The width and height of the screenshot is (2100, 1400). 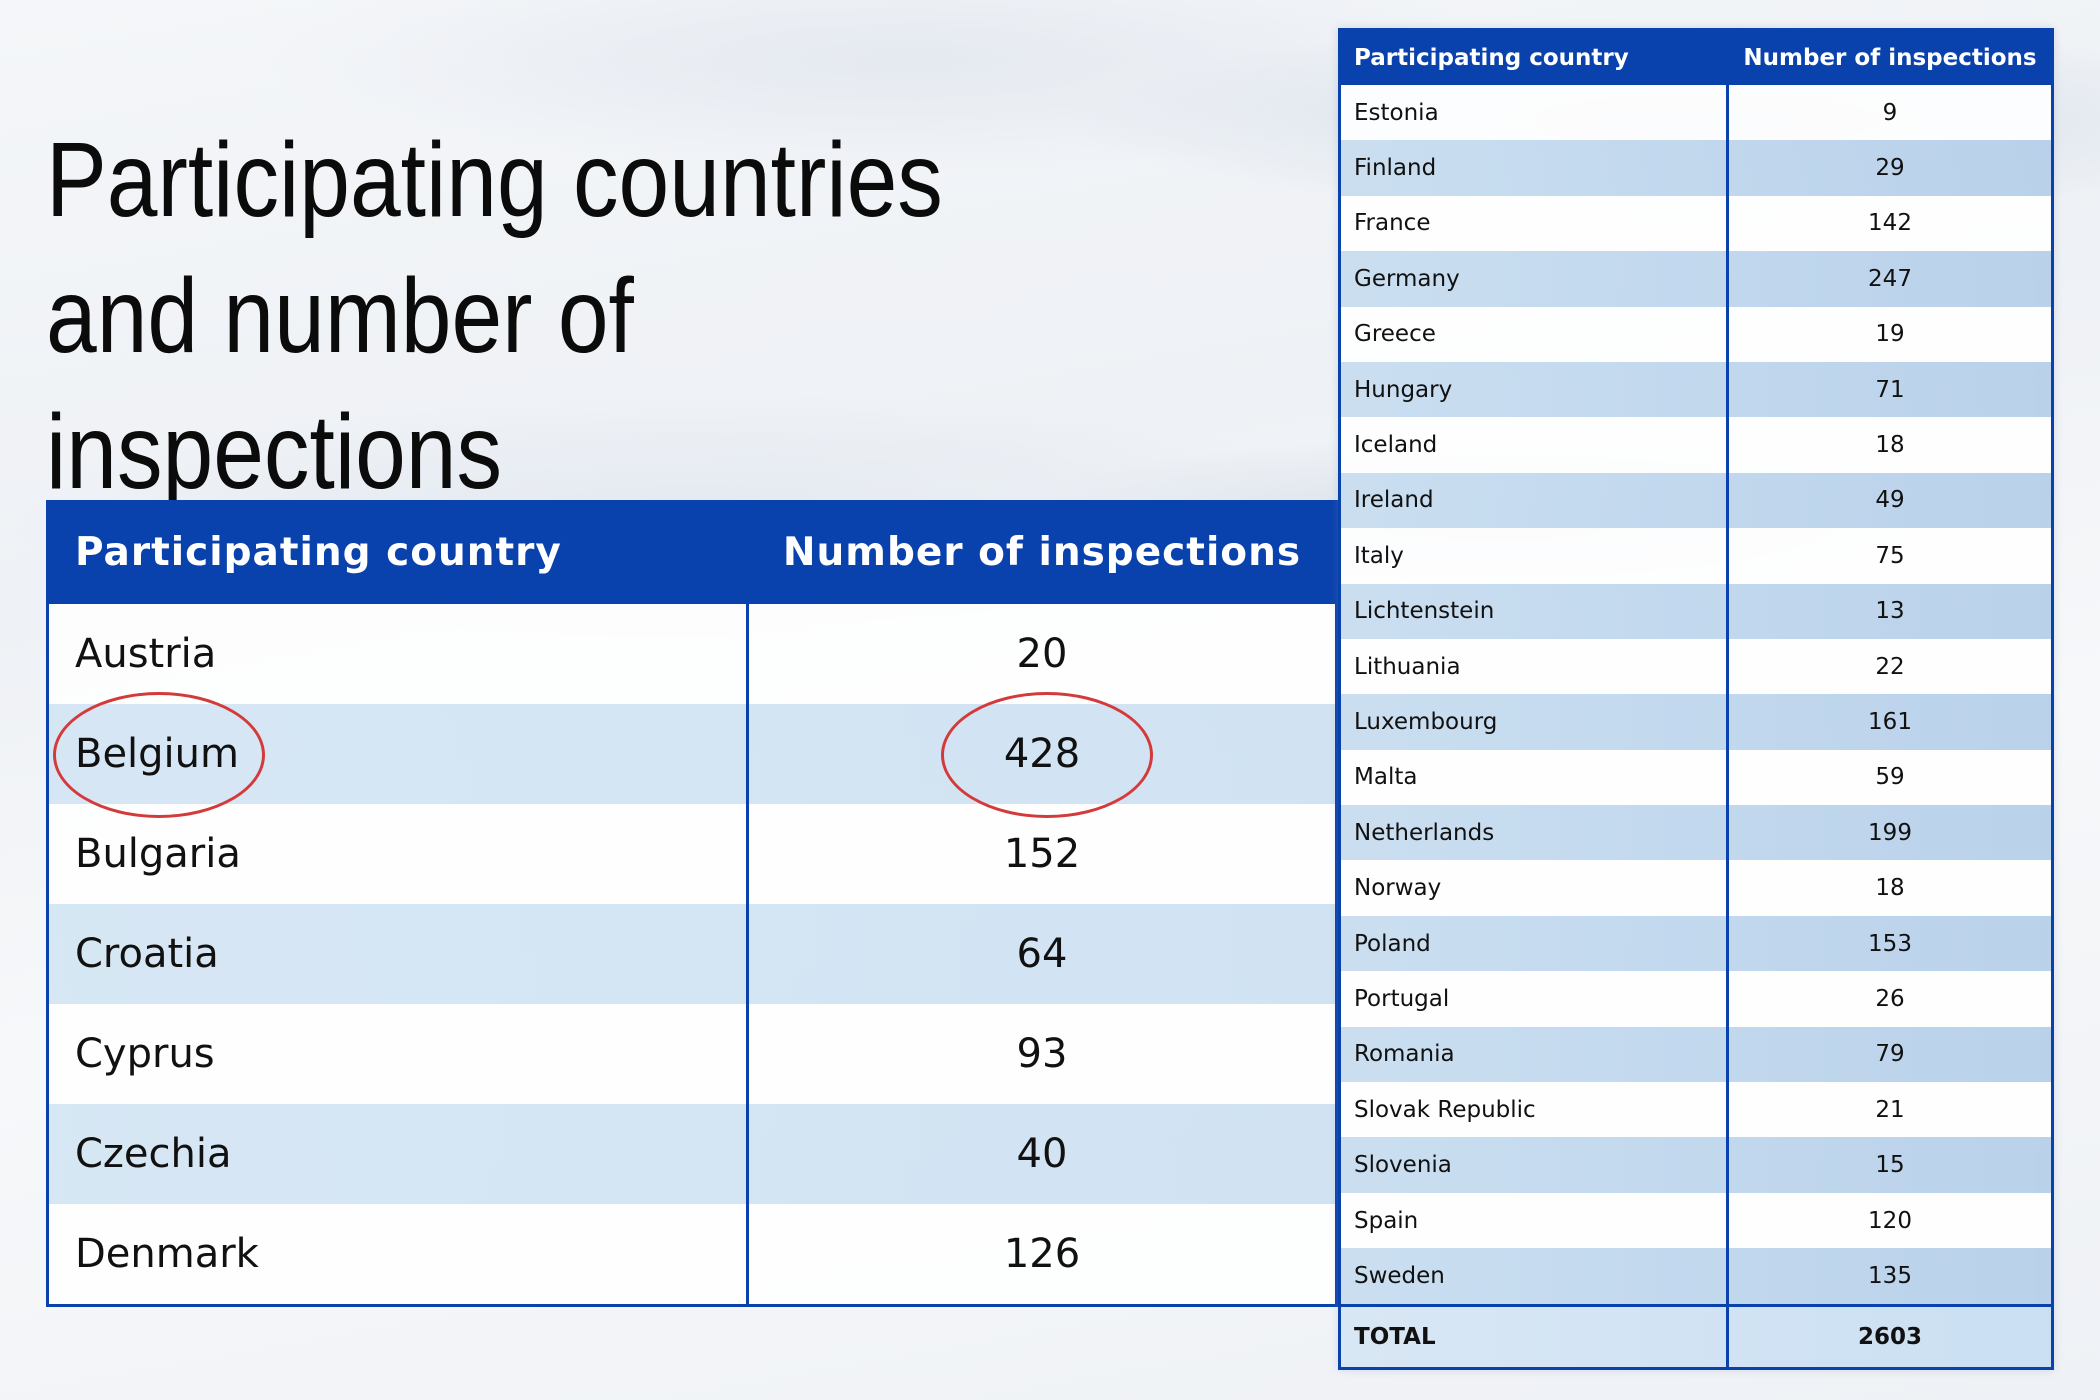 I want to click on country-cell: Bulgaria, so click(x=399, y=854).